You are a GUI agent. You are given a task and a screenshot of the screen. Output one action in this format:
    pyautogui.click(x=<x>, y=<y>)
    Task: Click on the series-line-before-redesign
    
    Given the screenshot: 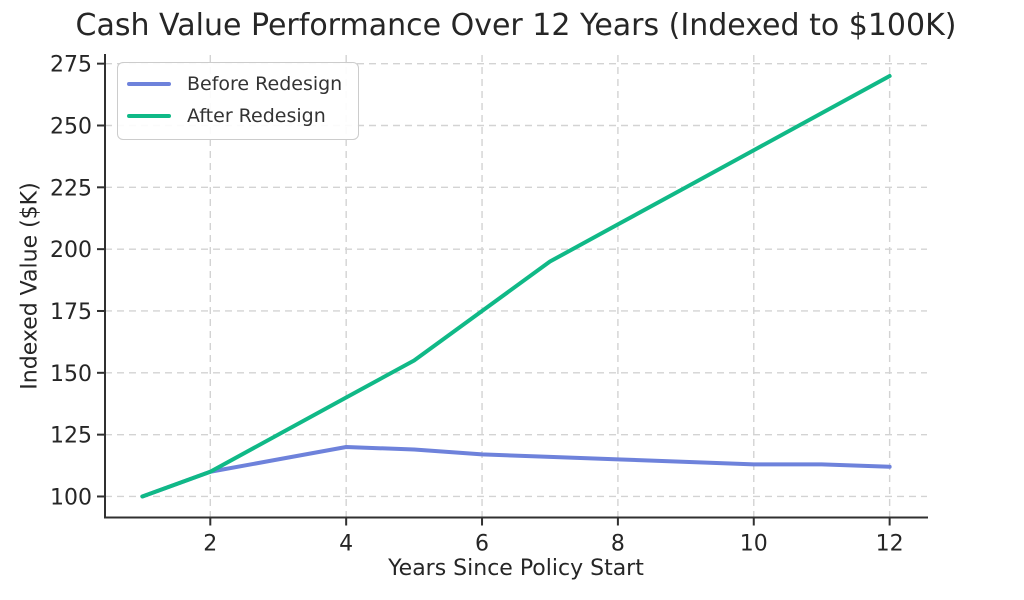 What is the action you would take?
    pyautogui.click(x=516, y=472)
    